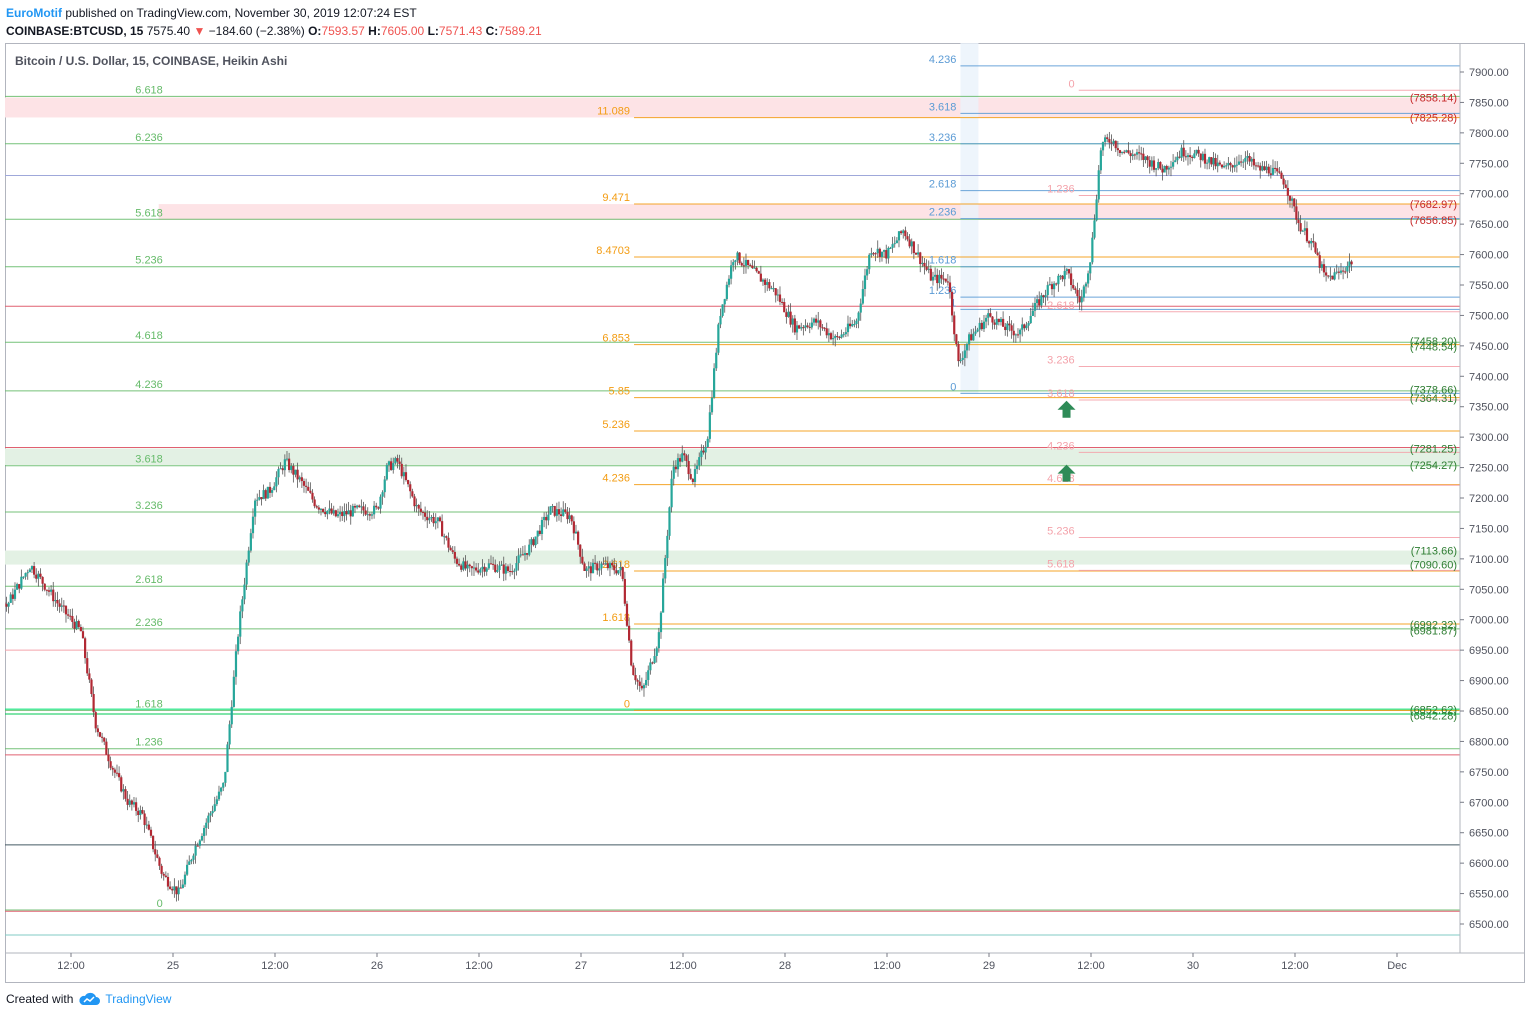 The height and width of the screenshot is (1018, 1530). I want to click on y-tick-label: 7000.00, so click(1489, 621).